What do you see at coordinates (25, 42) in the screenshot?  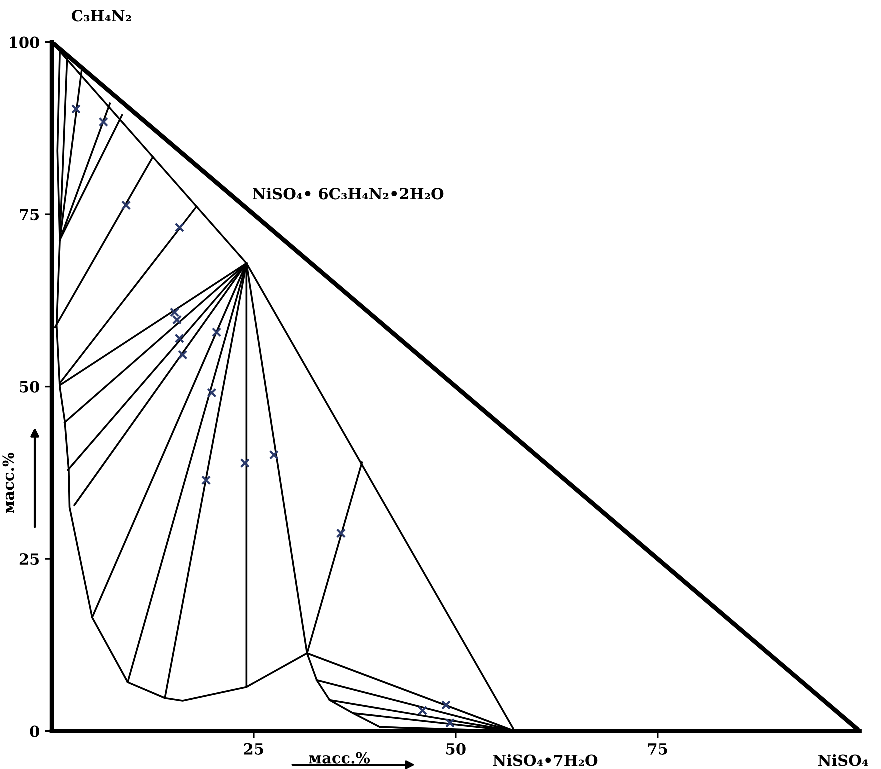 I see `y-tick-label: 100` at bounding box center [25, 42].